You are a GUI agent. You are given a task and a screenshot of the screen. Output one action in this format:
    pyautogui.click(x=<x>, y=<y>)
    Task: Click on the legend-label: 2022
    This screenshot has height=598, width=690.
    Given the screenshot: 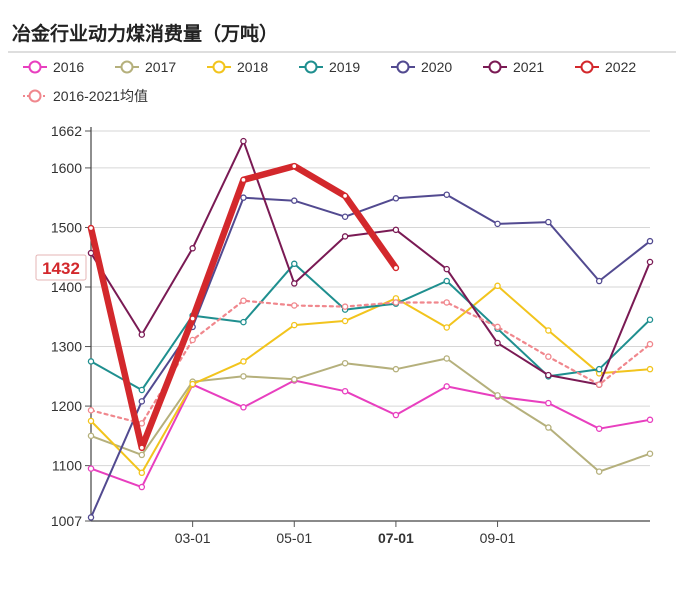 What is the action you would take?
    pyautogui.click(x=620, y=67)
    